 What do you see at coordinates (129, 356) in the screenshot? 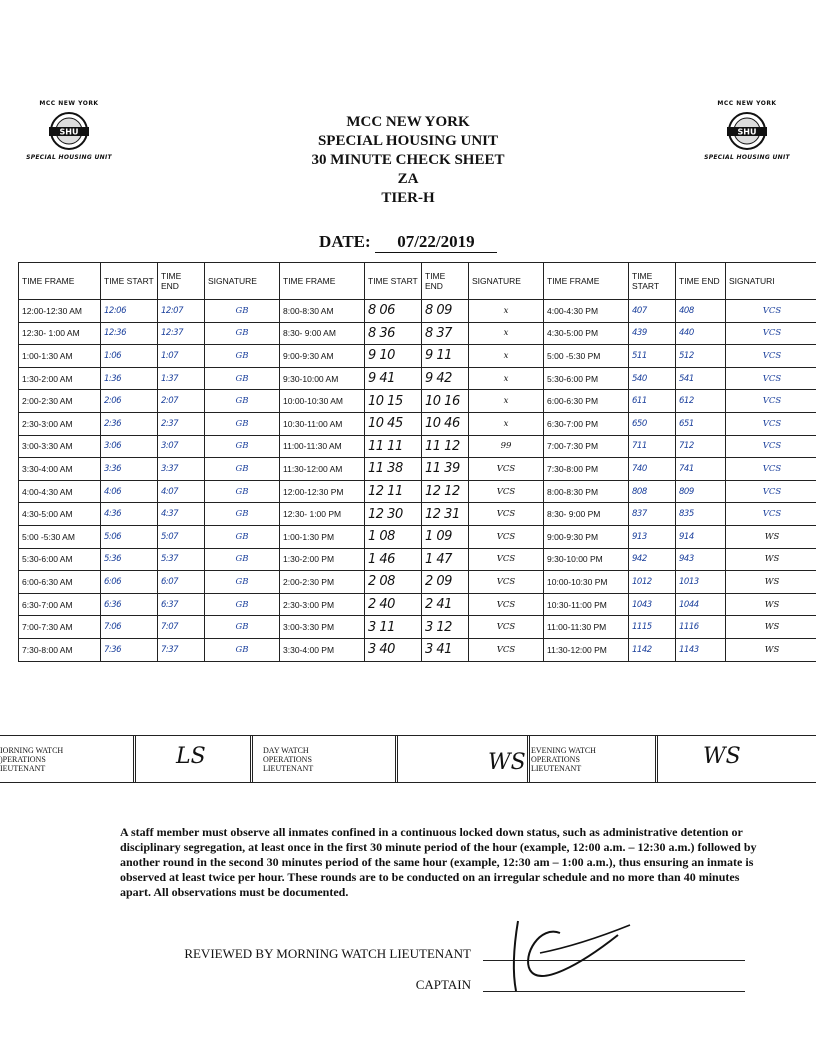
I see `time-start-cell: 1:06` at bounding box center [129, 356].